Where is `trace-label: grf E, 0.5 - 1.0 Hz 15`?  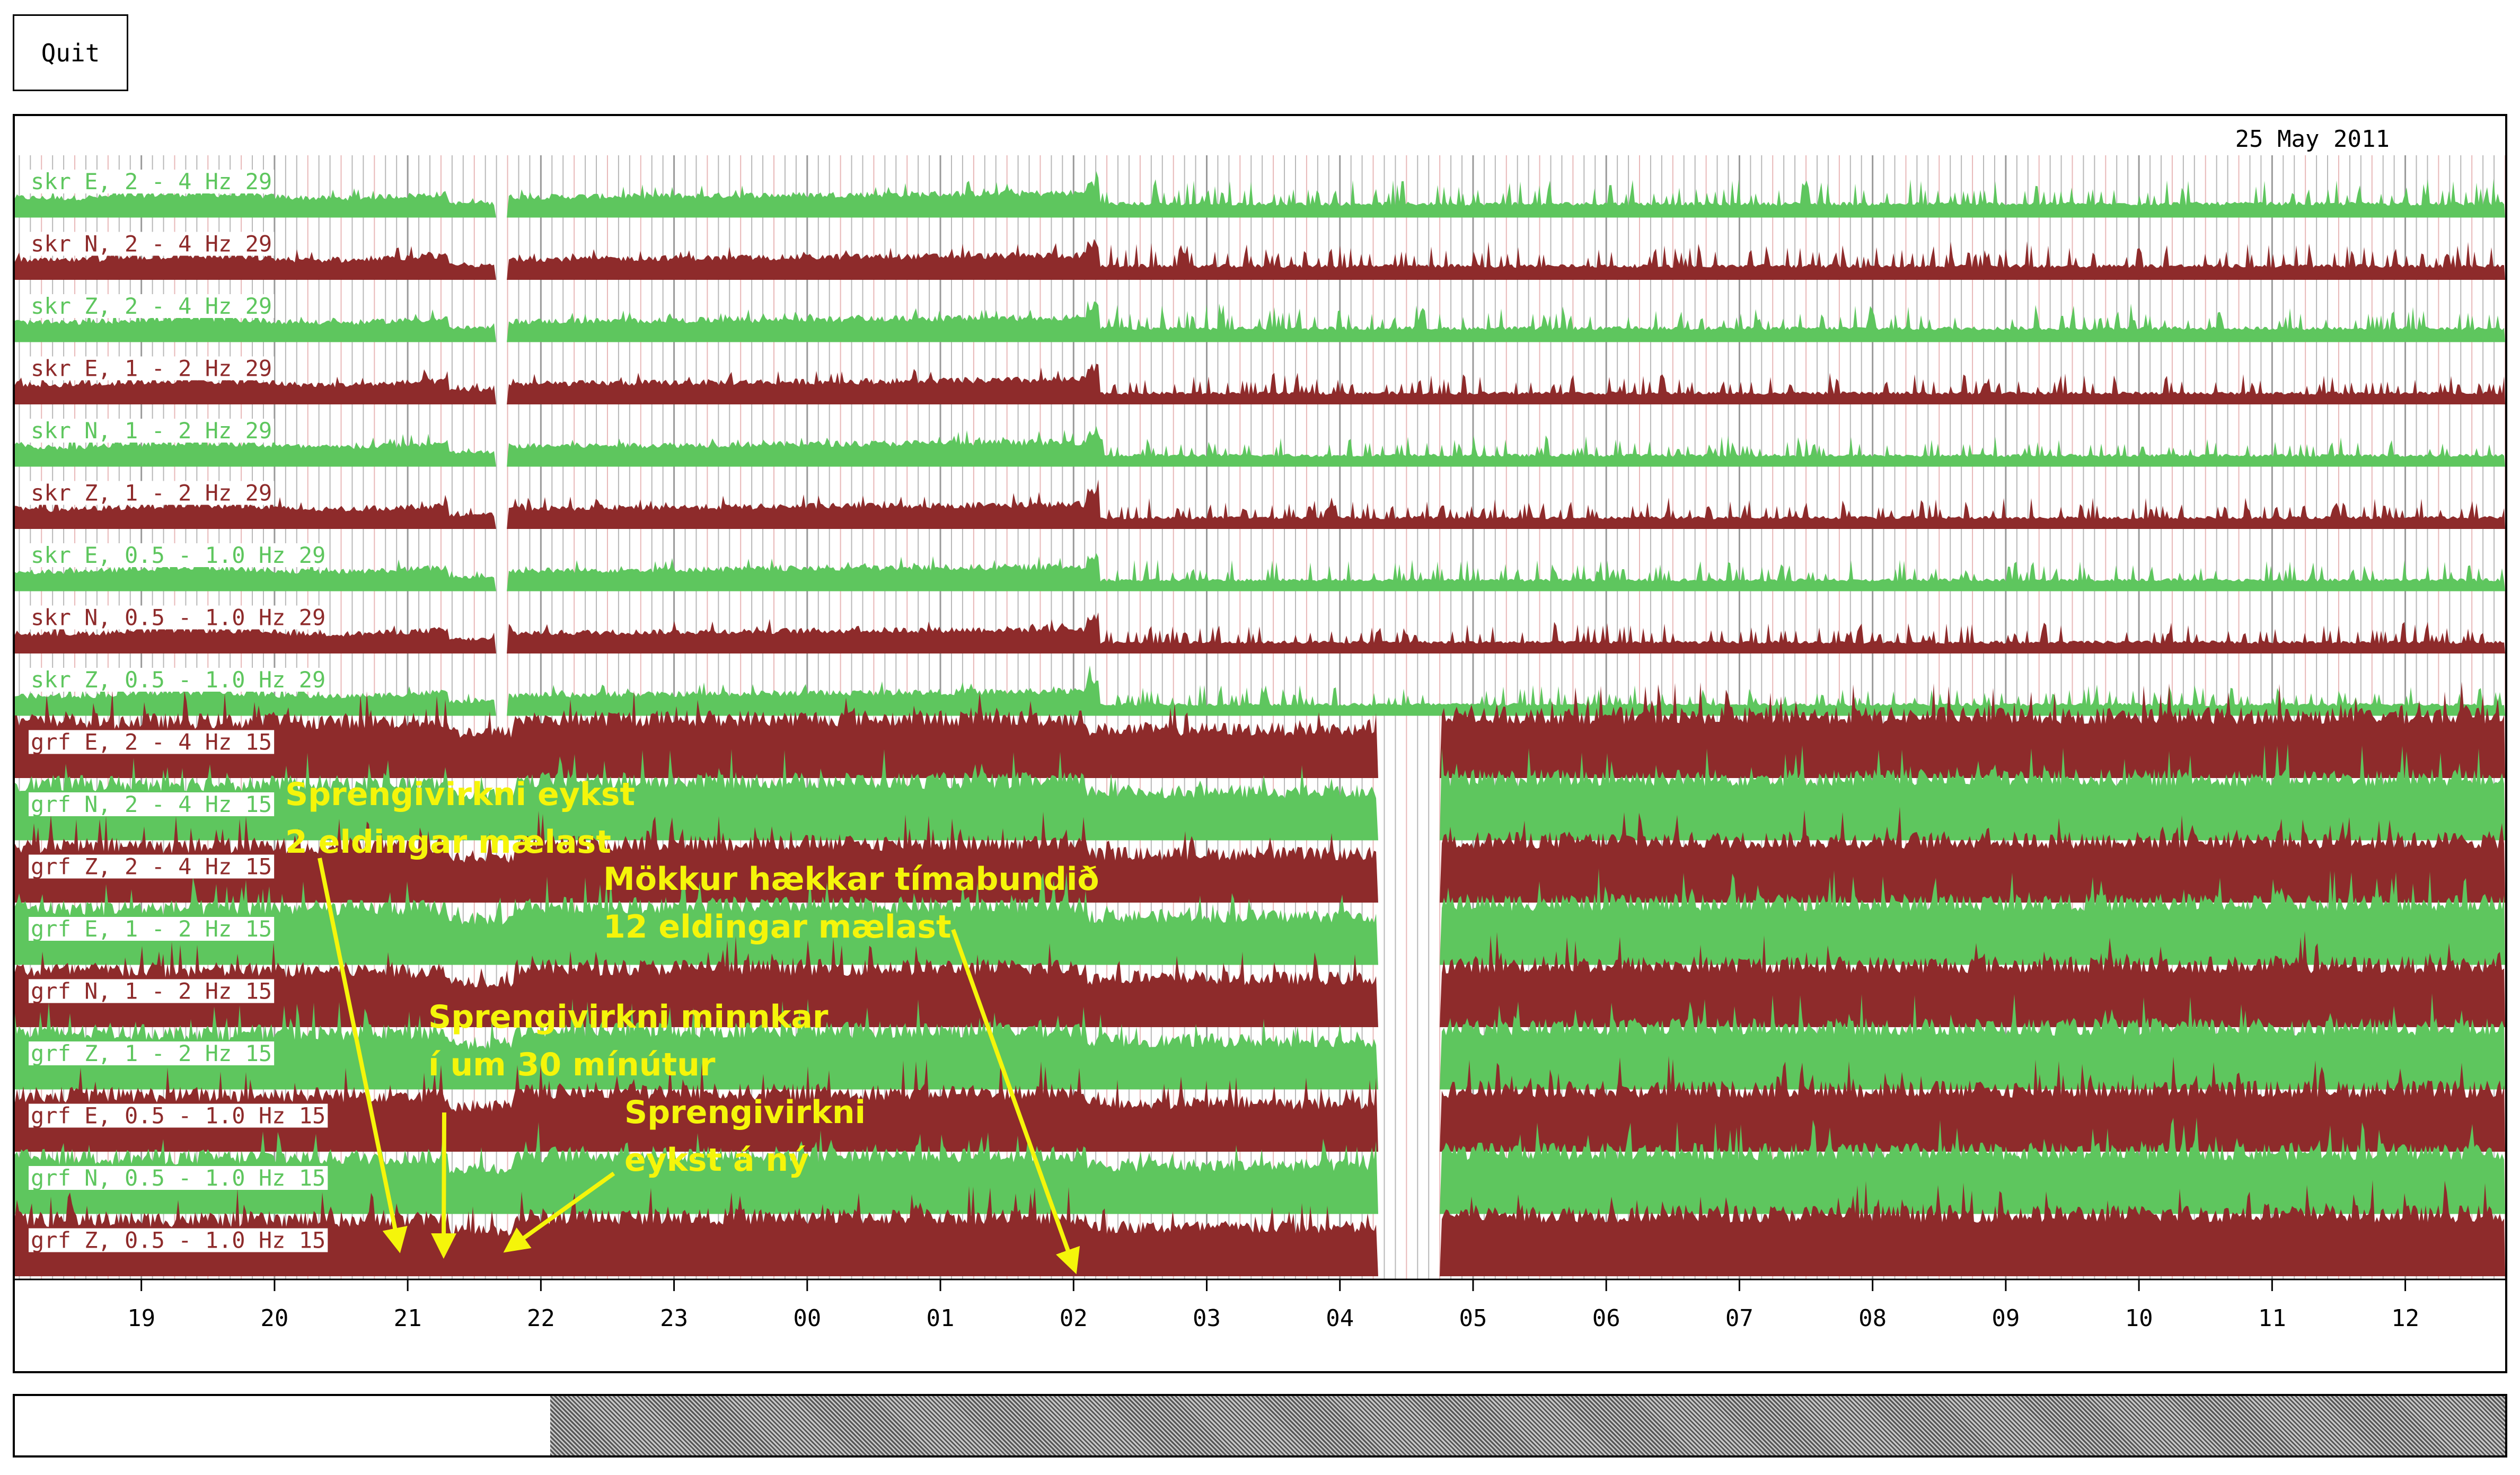 trace-label: grf E, 0.5 - 1.0 Hz 15 is located at coordinates (178, 1116).